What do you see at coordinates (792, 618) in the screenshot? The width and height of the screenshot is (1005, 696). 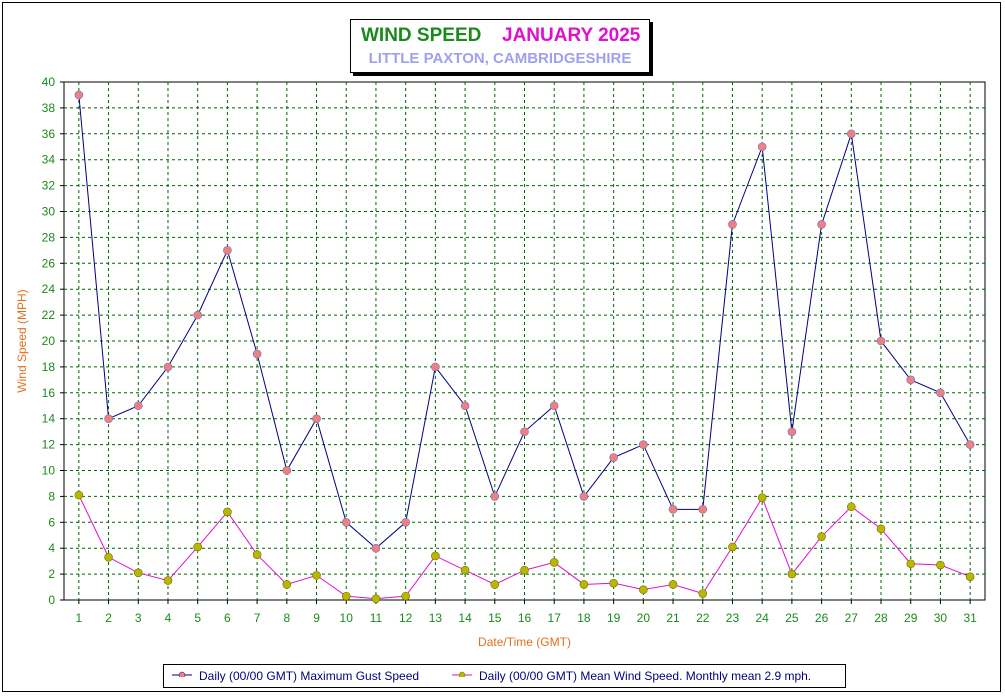 I see `x-tick-label: 25` at bounding box center [792, 618].